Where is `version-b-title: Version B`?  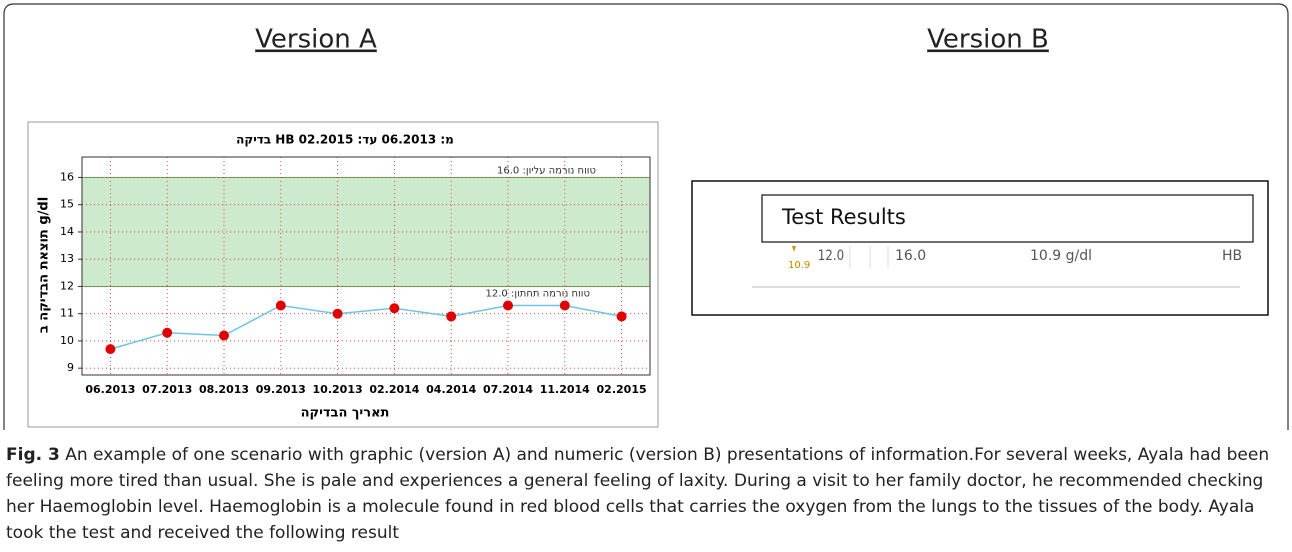 version-b-title: Version B is located at coordinates (988, 40).